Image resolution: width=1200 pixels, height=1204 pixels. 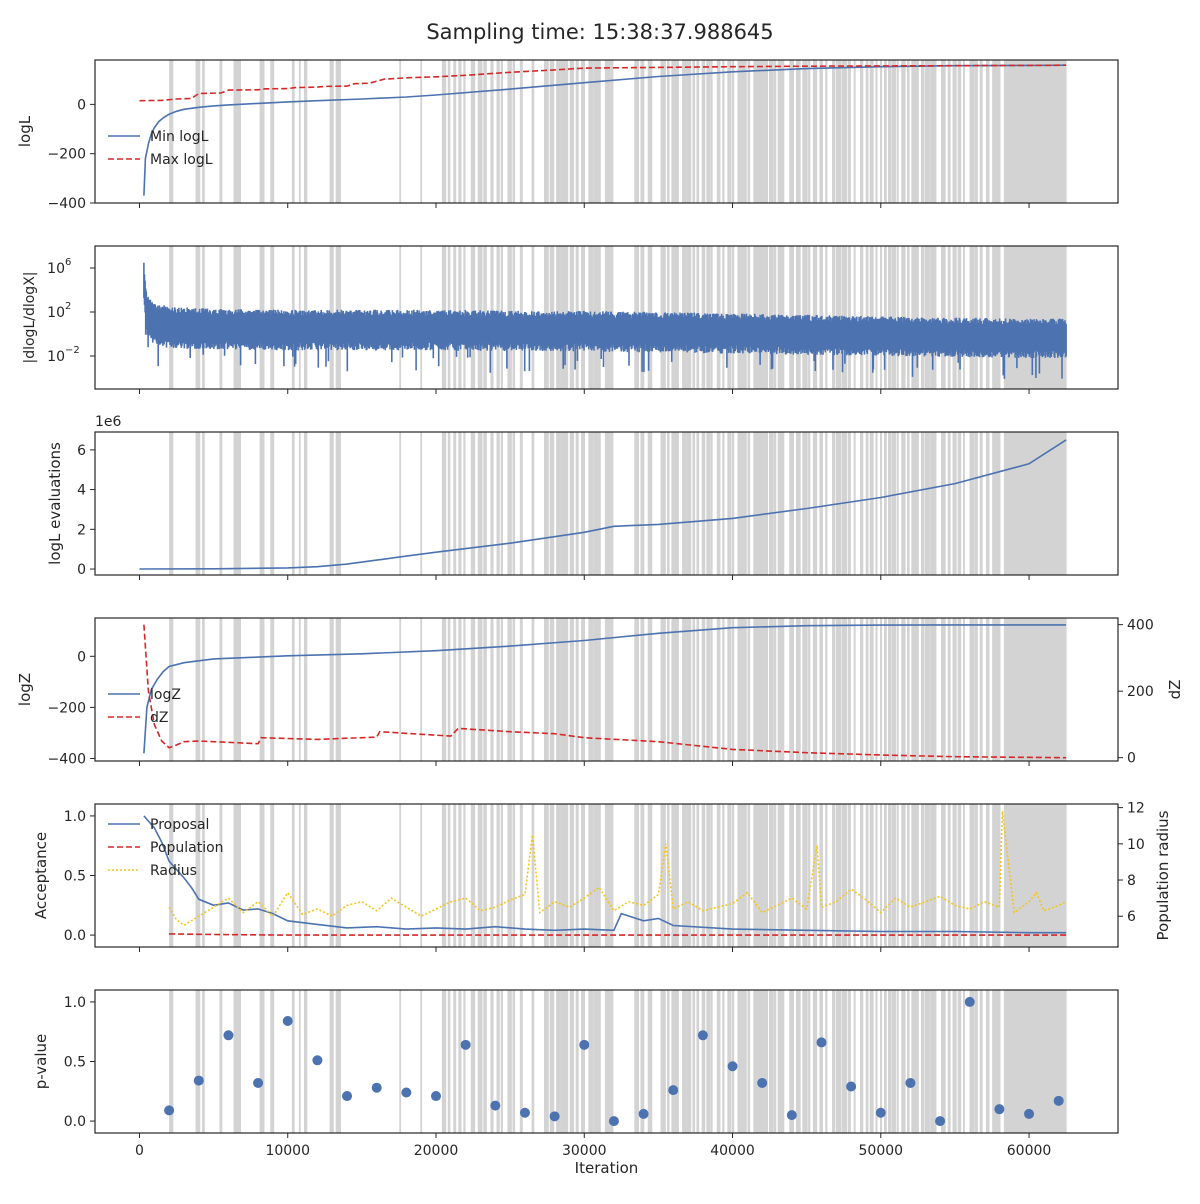 I want to click on y-tick-label-exp: 6, so click(x=68, y=262).